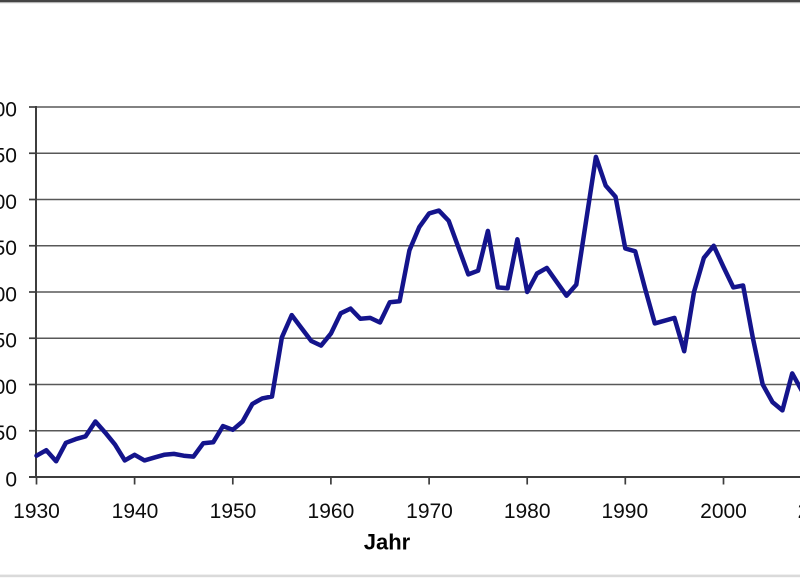  What do you see at coordinates (8, 109) in the screenshot?
I see `svg-text: 400` at bounding box center [8, 109].